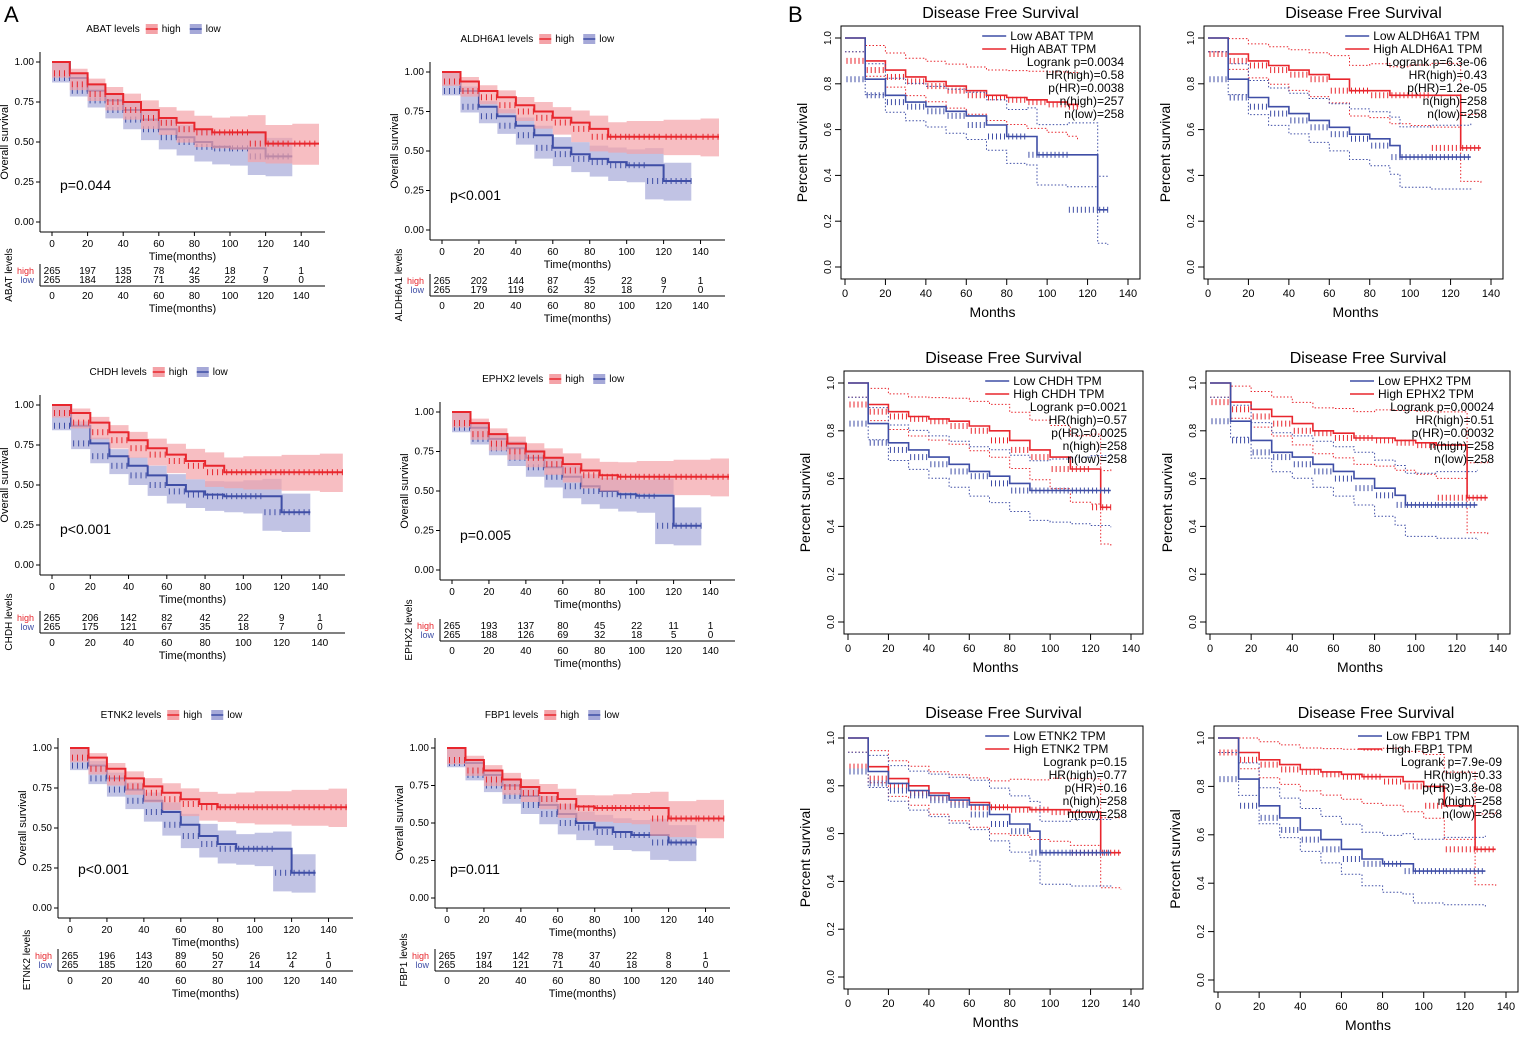  I want to click on risk-x-tick-label: 120, so click(663, 306).